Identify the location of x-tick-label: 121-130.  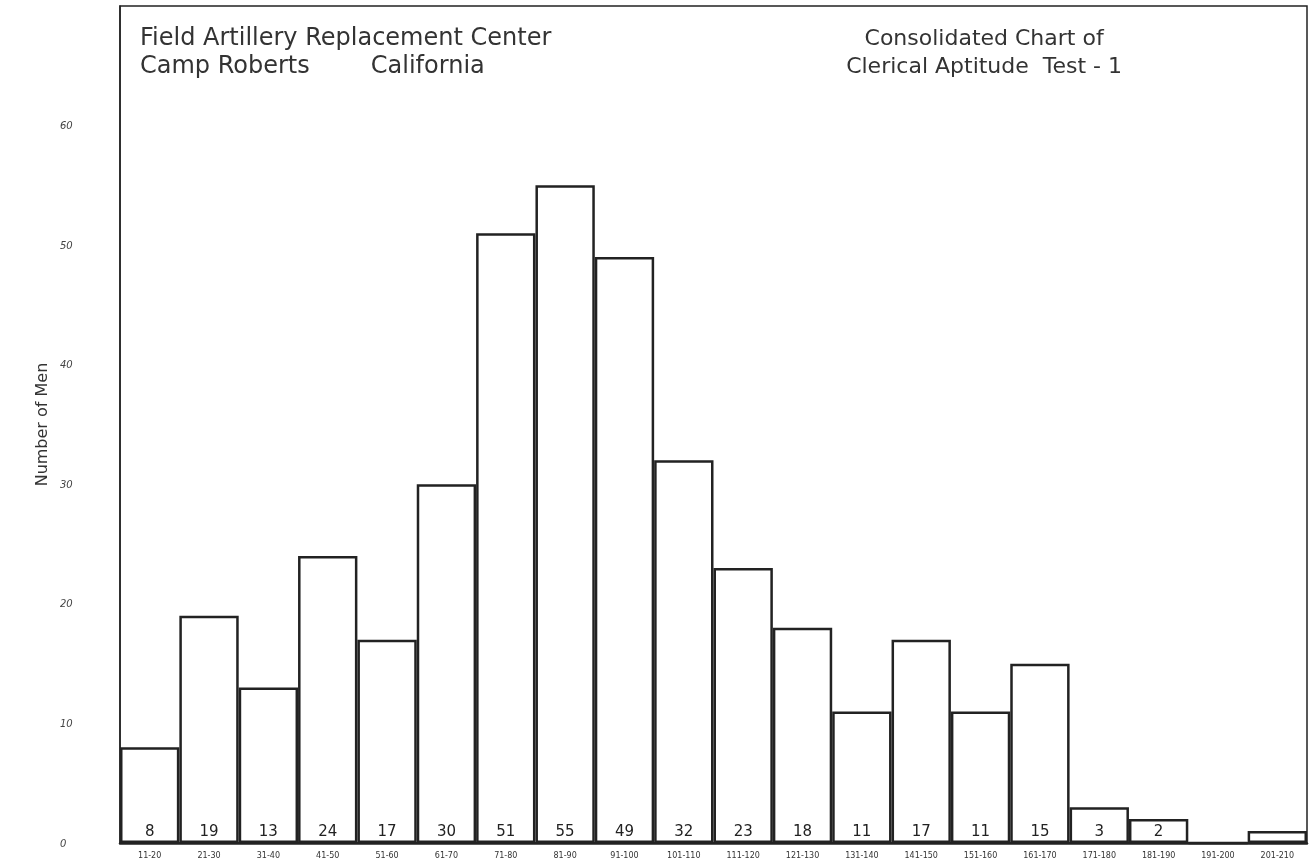
(802, 855).